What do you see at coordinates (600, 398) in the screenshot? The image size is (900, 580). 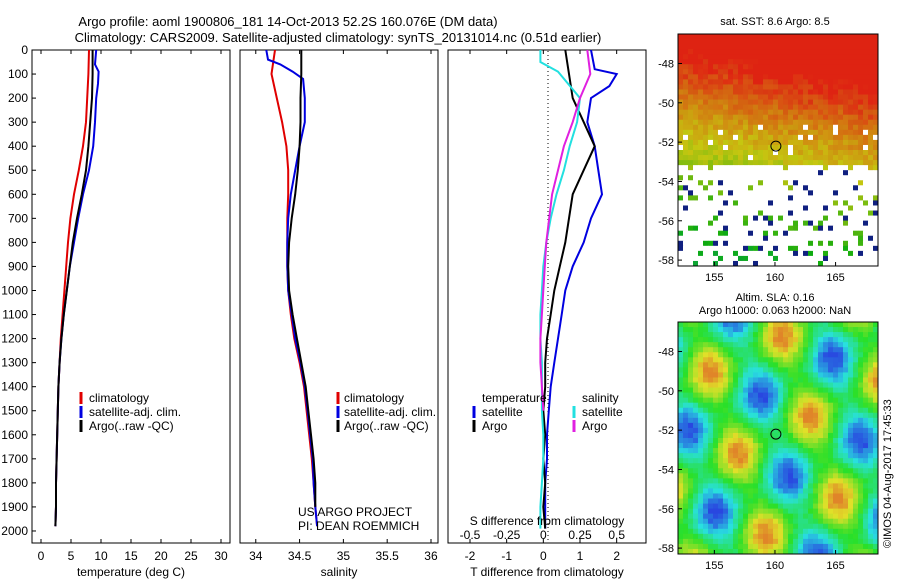 I see `legend-title-salinity: salinity` at bounding box center [600, 398].